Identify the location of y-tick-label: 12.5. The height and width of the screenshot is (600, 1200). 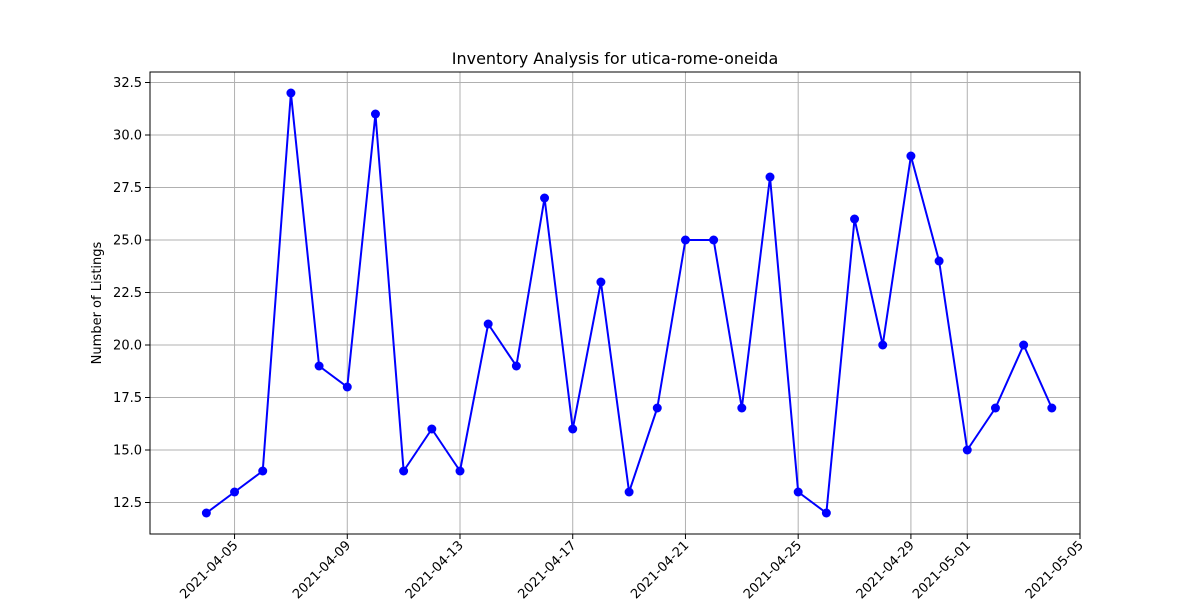
(127, 503).